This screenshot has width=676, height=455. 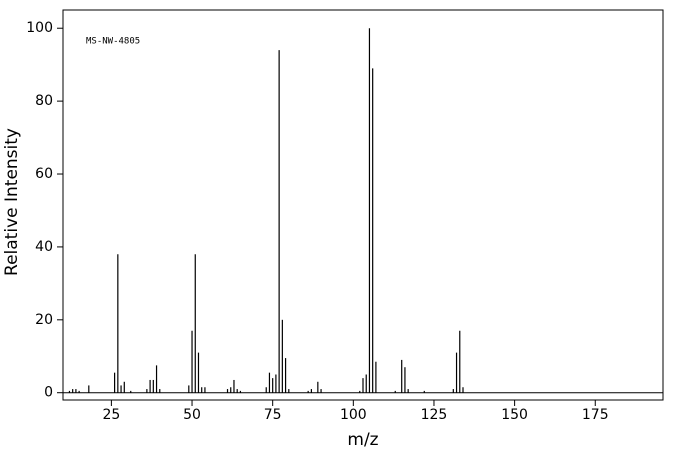 What do you see at coordinates (192, 415) in the screenshot?
I see `x-tick-label: 50` at bounding box center [192, 415].